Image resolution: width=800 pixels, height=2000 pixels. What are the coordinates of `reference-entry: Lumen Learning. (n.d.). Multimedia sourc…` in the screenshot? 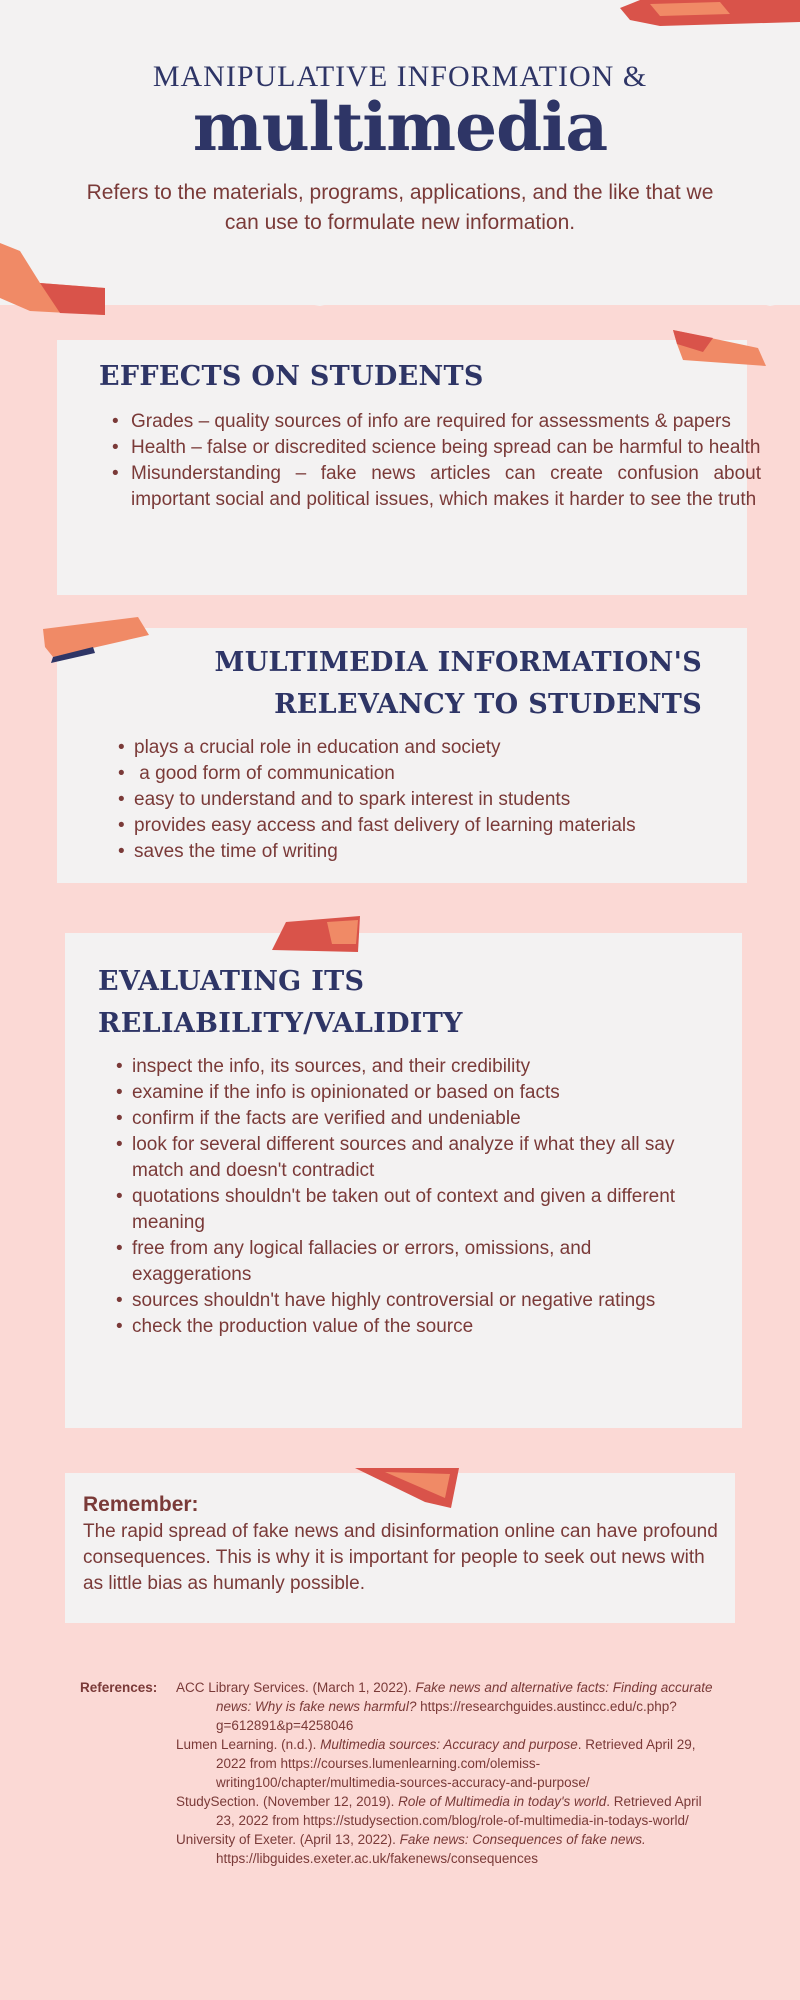 It's located at (447, 1763).